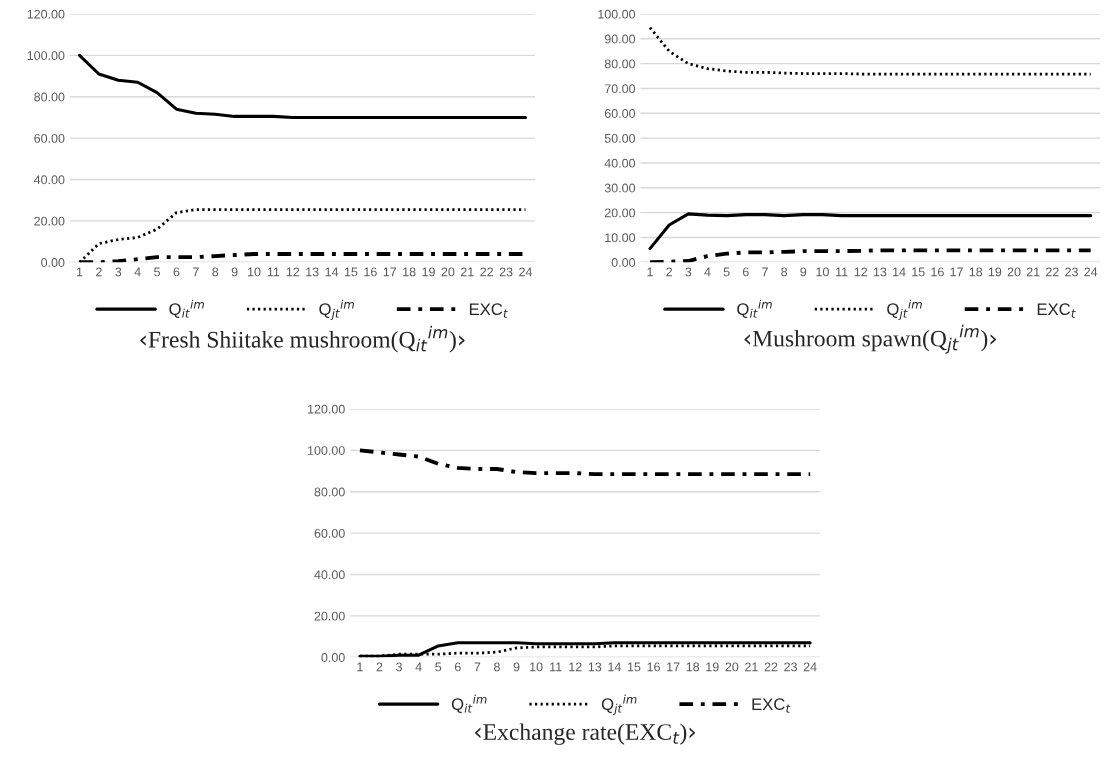  I want to click on y-tick-label: 70.00, so click(620, 89).